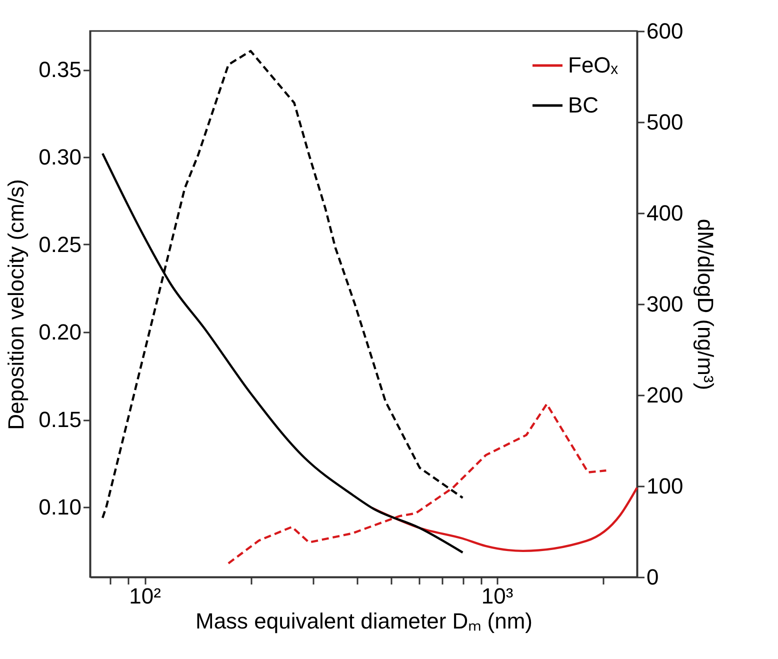  What do you see at coordinates (652, 577) in the screenshot?
I see `y2-tick-label: 0` at bounding box center [652, 577].